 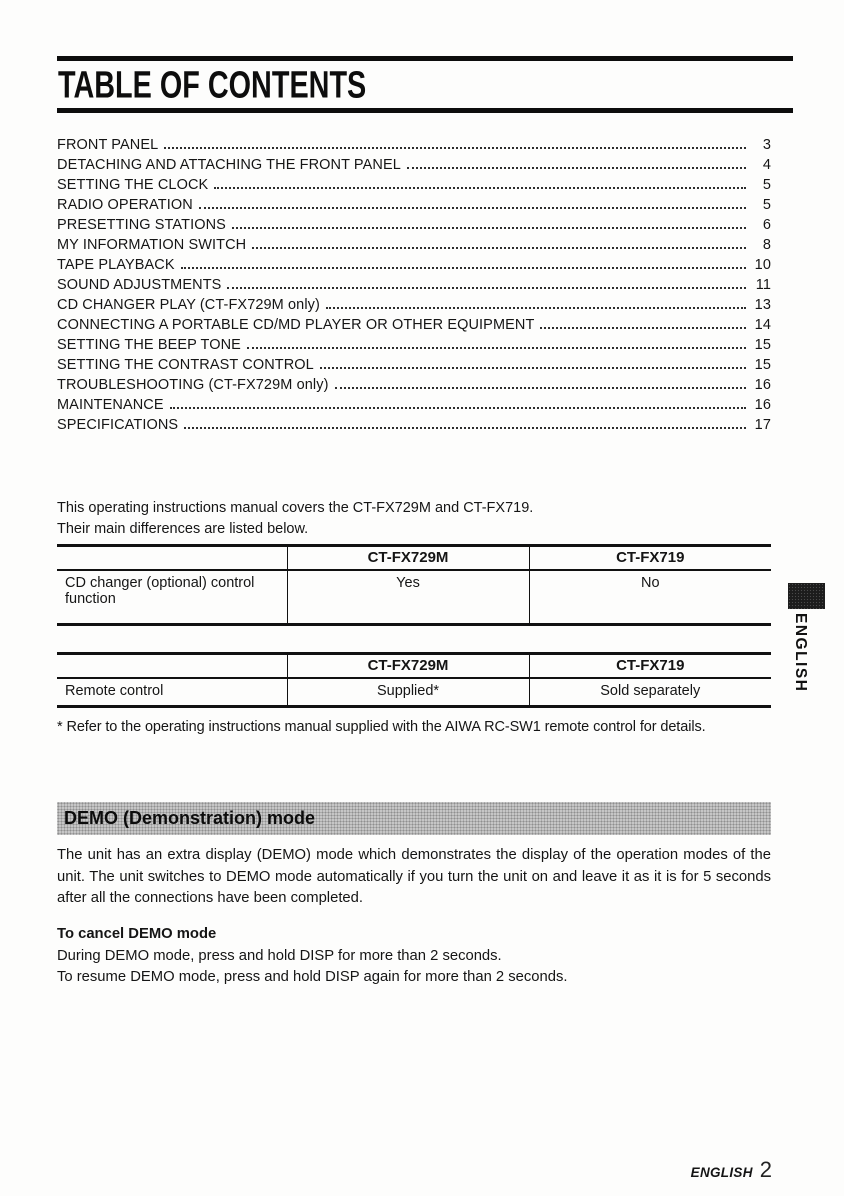 What do you see at coordinates (762, 325) in the screenshot?
I see `toc-page-number: 14` at bounding box center [762, 325].